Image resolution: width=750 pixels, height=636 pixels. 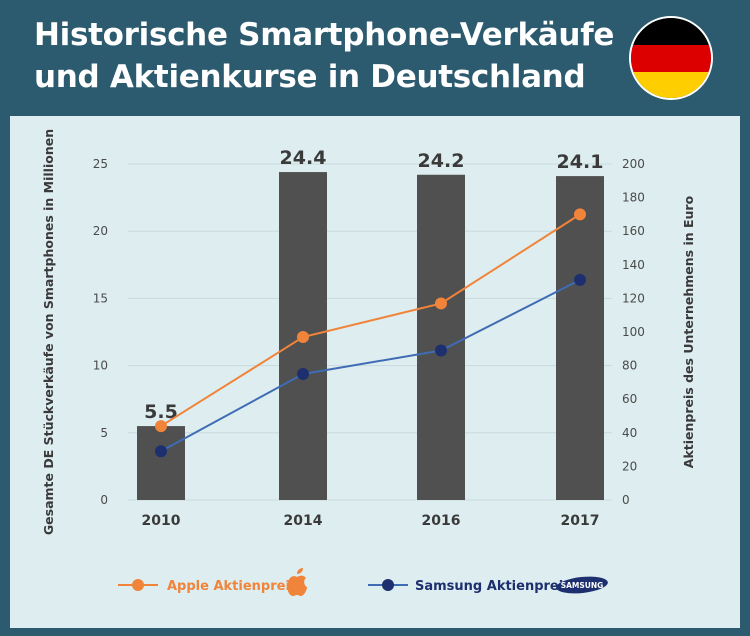 I want to click on y2-tick-label: 100, so click(x=633, y=332).